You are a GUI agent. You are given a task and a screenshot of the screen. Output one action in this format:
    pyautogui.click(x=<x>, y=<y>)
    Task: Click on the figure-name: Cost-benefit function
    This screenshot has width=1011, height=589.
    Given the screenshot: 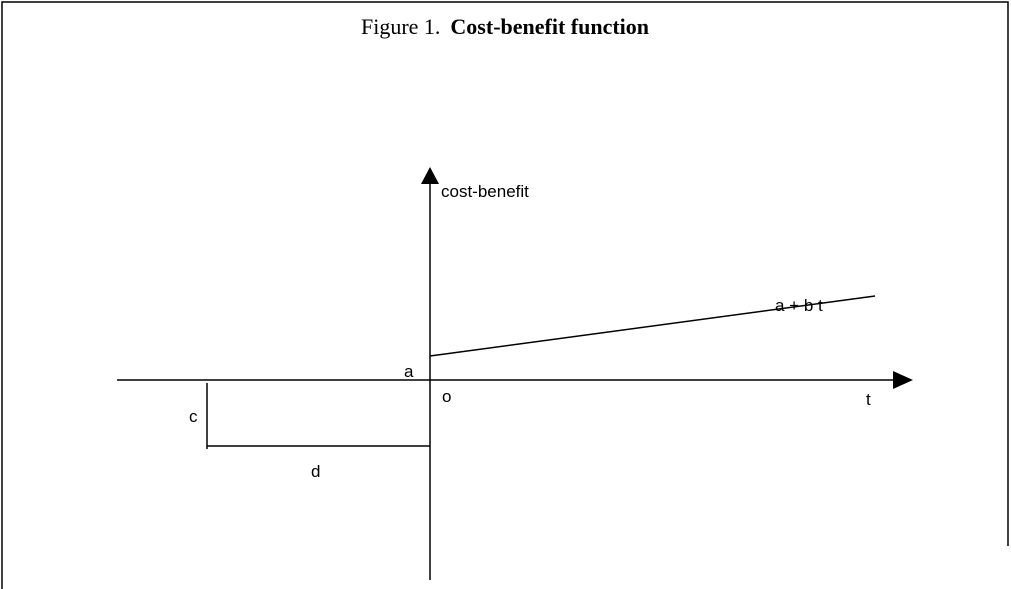 What is the action you would take?
    pyautogui.click(x=549, y=26)
    